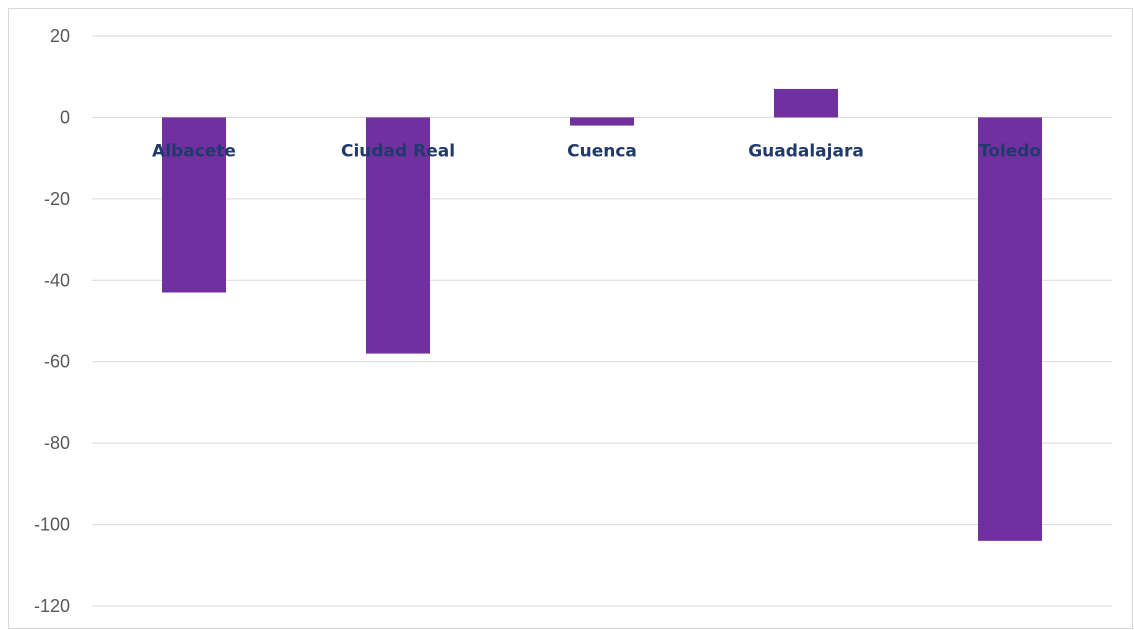  Describe the element at coordinates (398, 151) in the screenshot. I see `category-label: Ciudad Real` at that location.